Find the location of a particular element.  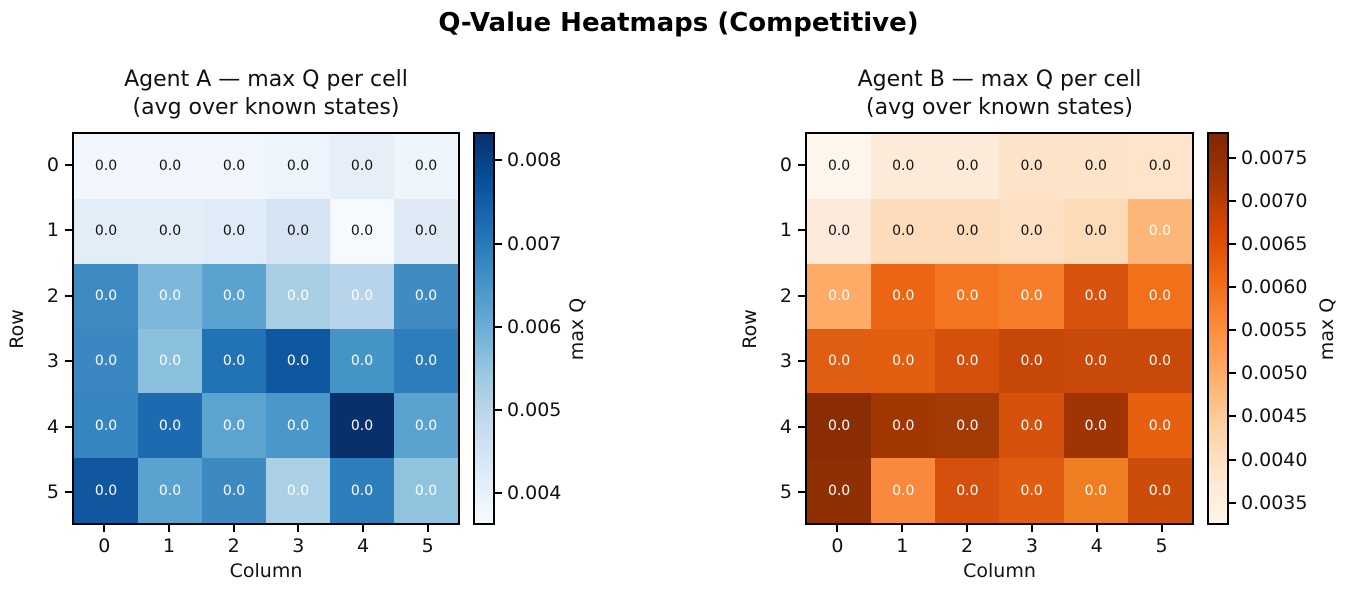

panel-a-colorbar-label: max Q is located at coordinates (577, 328).